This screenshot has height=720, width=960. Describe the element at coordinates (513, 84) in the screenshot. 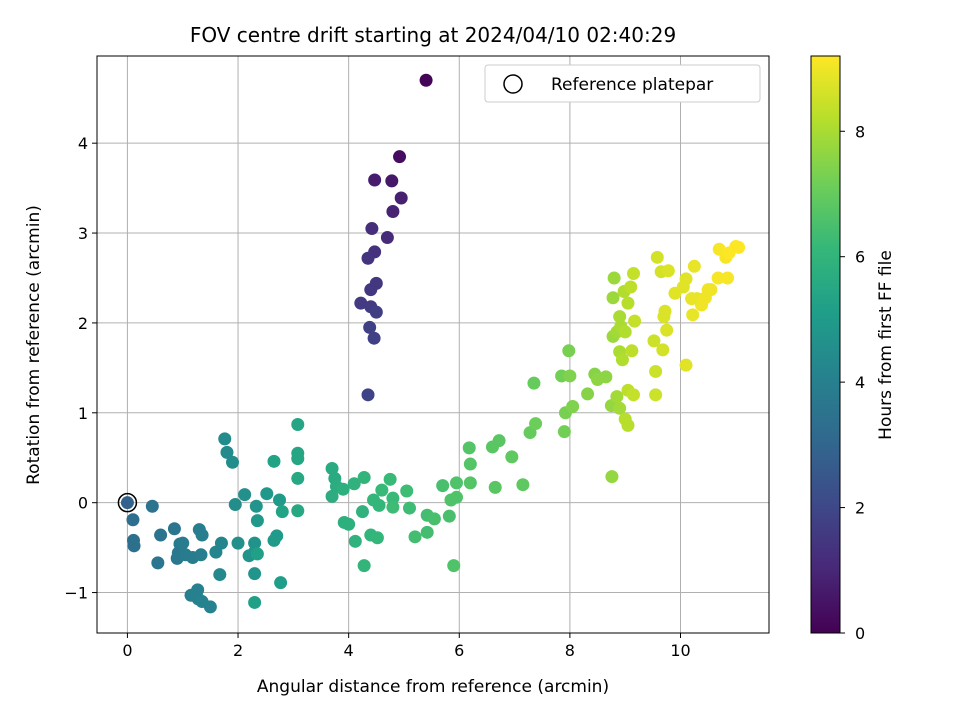

I see `legend-marker` at that location.